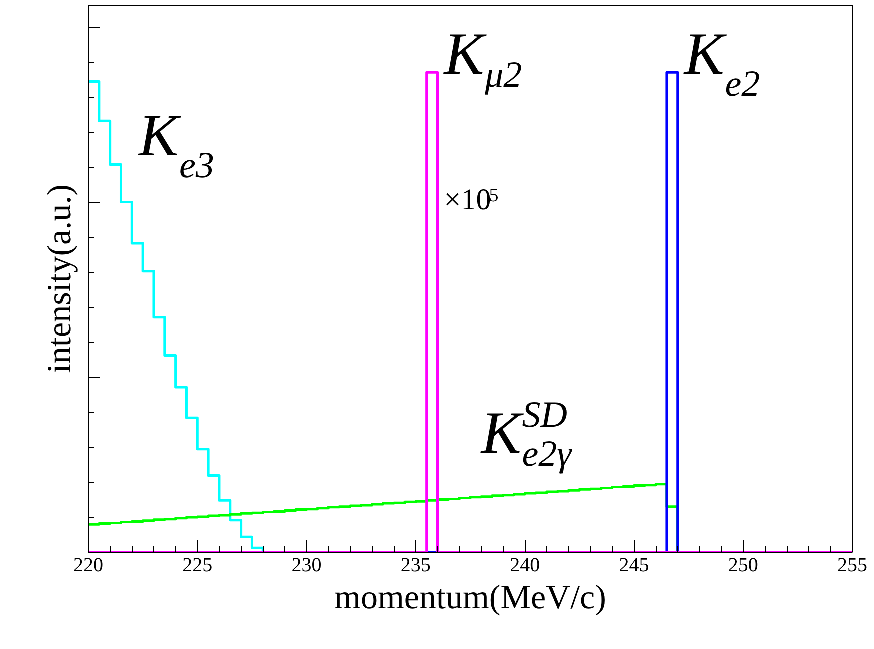  What do you see at coordinates (307, 565) in the screenshot?
I see `x-tick-label: 230` at bounding box center [307, 565].